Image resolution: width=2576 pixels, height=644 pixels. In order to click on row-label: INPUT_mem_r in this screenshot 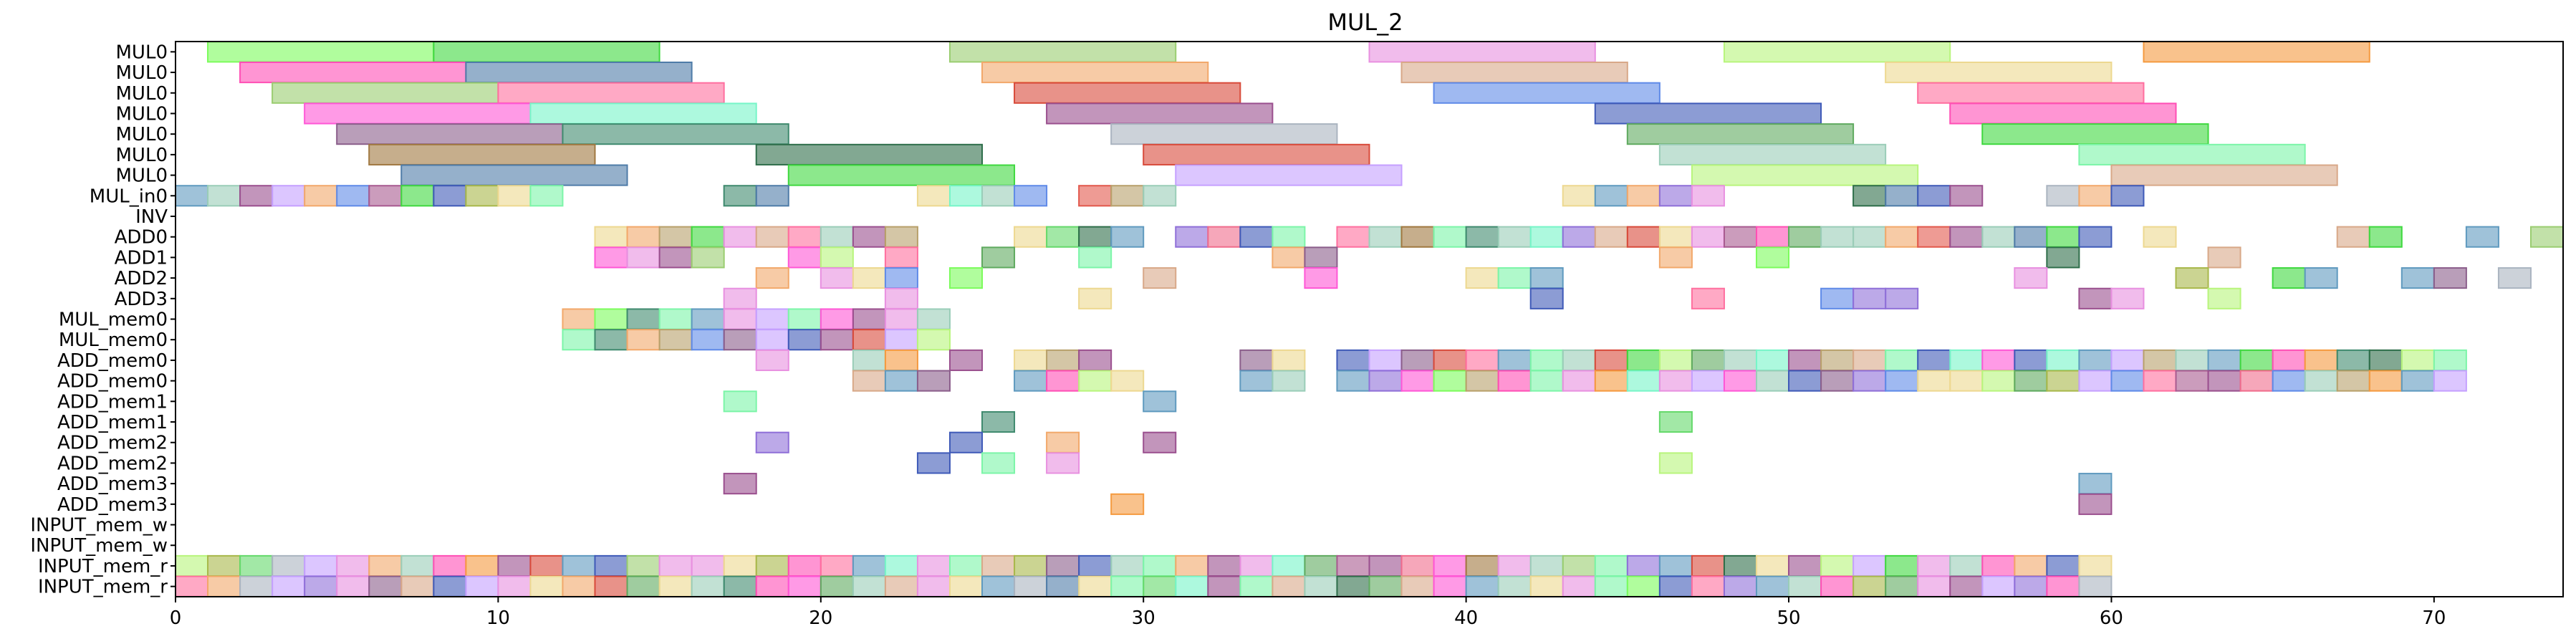, I will do `click(103, 566)`.